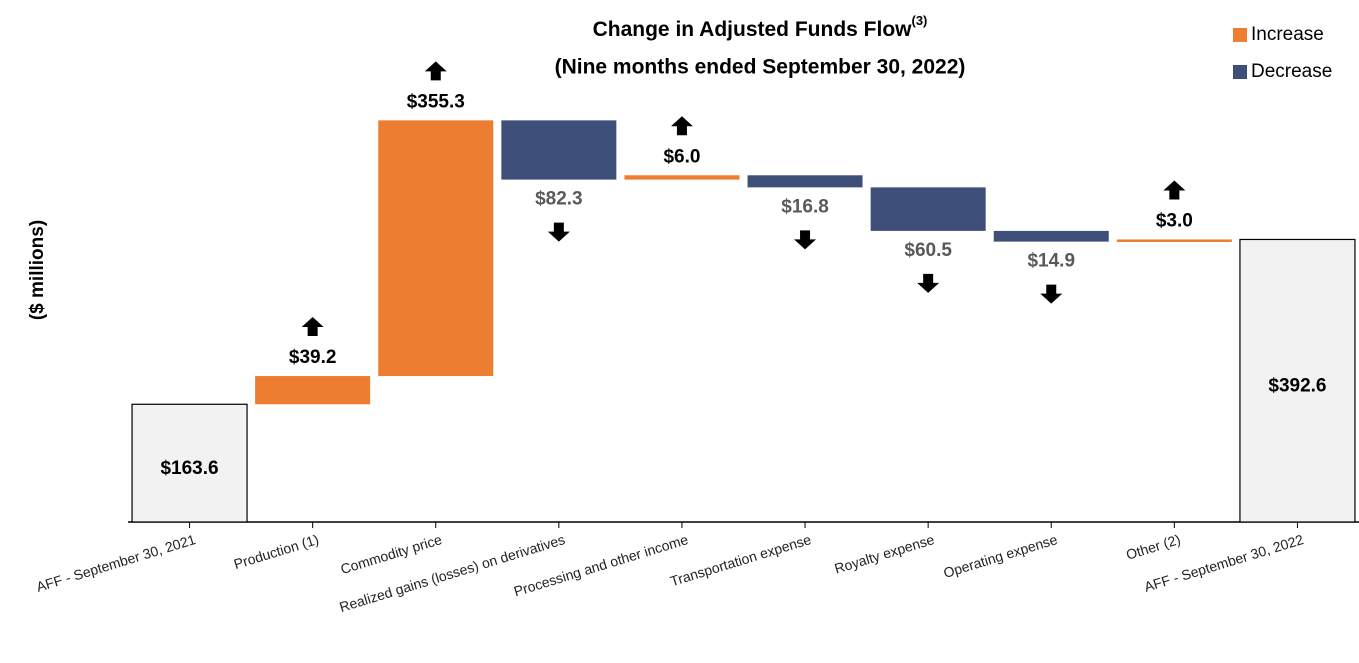  Describe the element at coordinates (681, 156) in the screenshot. I see `value-label: $6.0` at that location.